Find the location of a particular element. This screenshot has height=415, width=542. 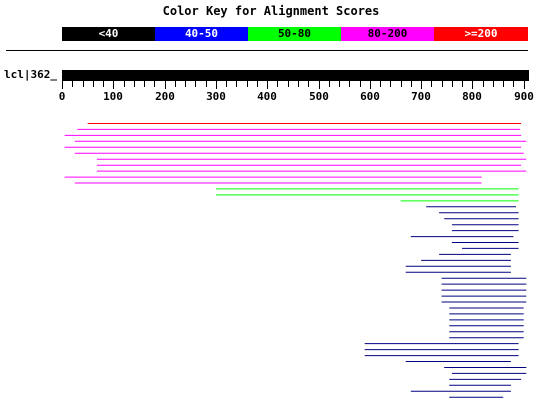

color-key-50-80: 50-80 is located at coordinates (294, 34).